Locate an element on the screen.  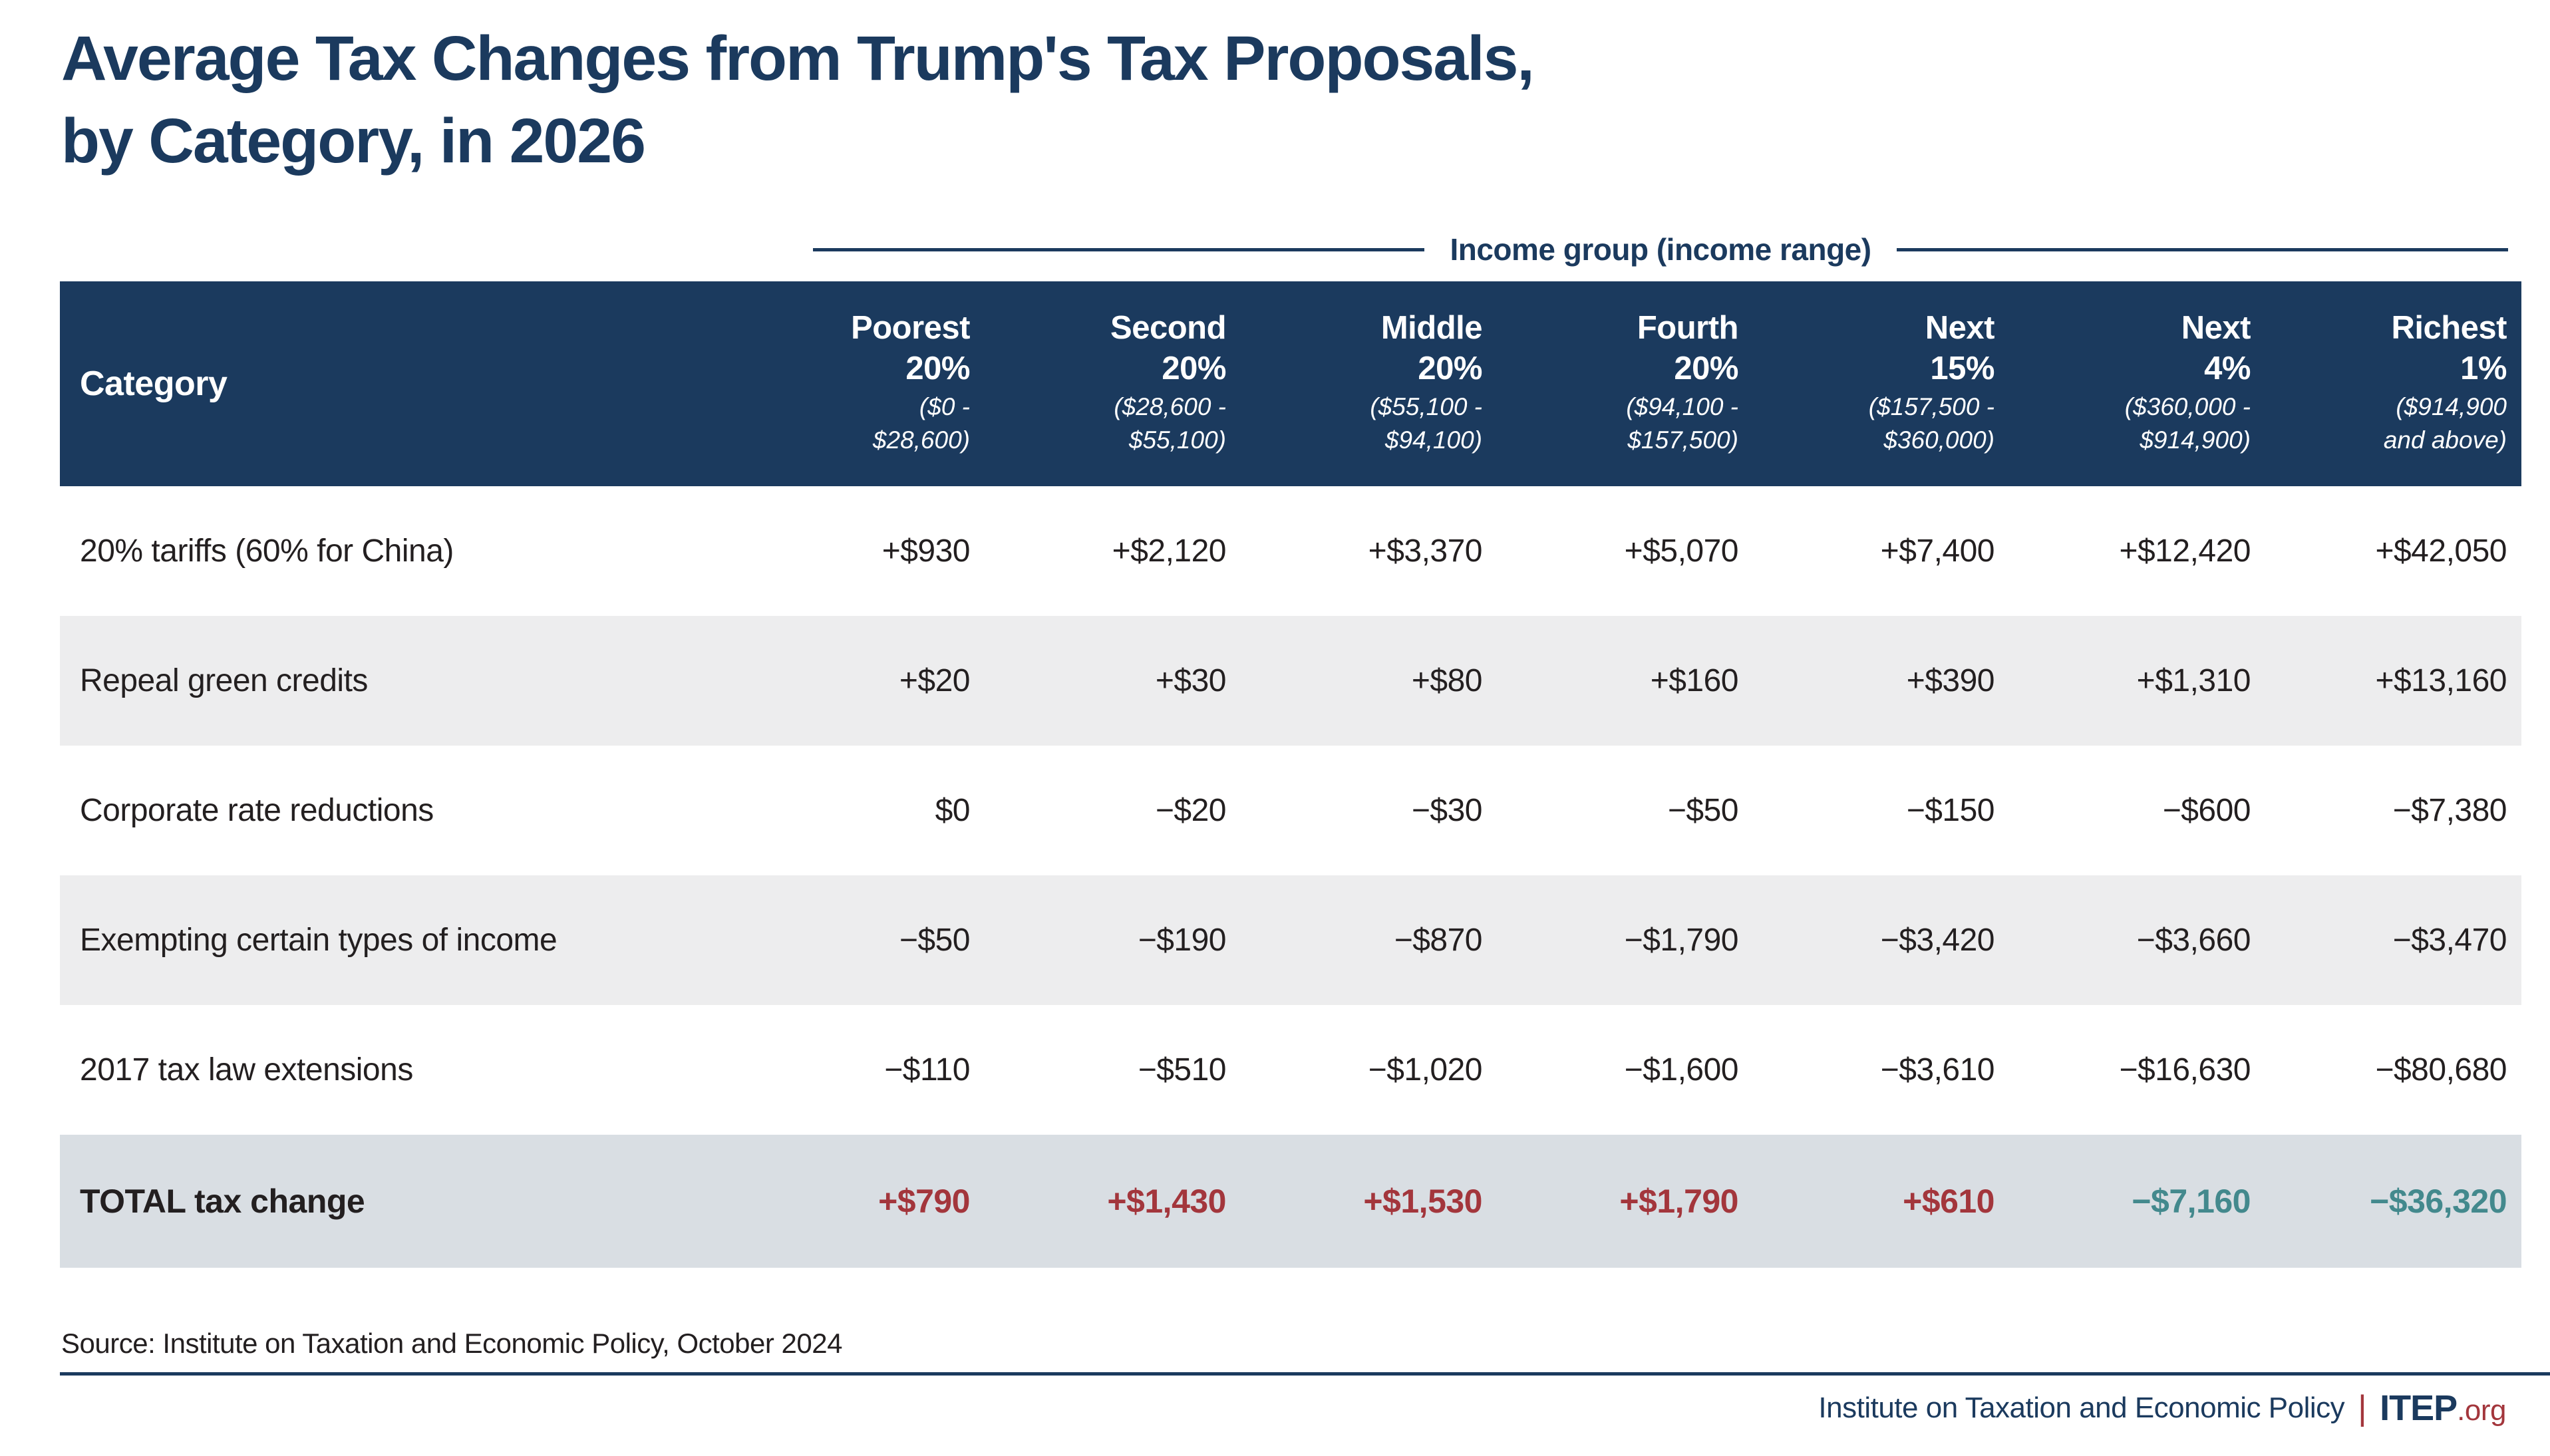
total-cell: +$610 is located at coordinates (1948, 1201).